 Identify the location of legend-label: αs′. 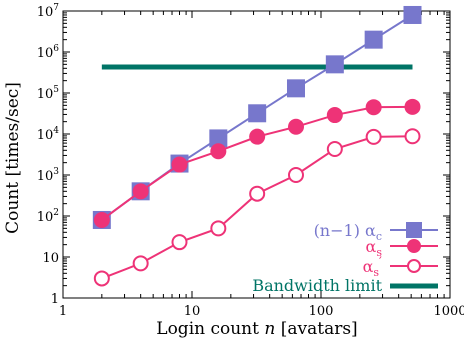
(372, 267).